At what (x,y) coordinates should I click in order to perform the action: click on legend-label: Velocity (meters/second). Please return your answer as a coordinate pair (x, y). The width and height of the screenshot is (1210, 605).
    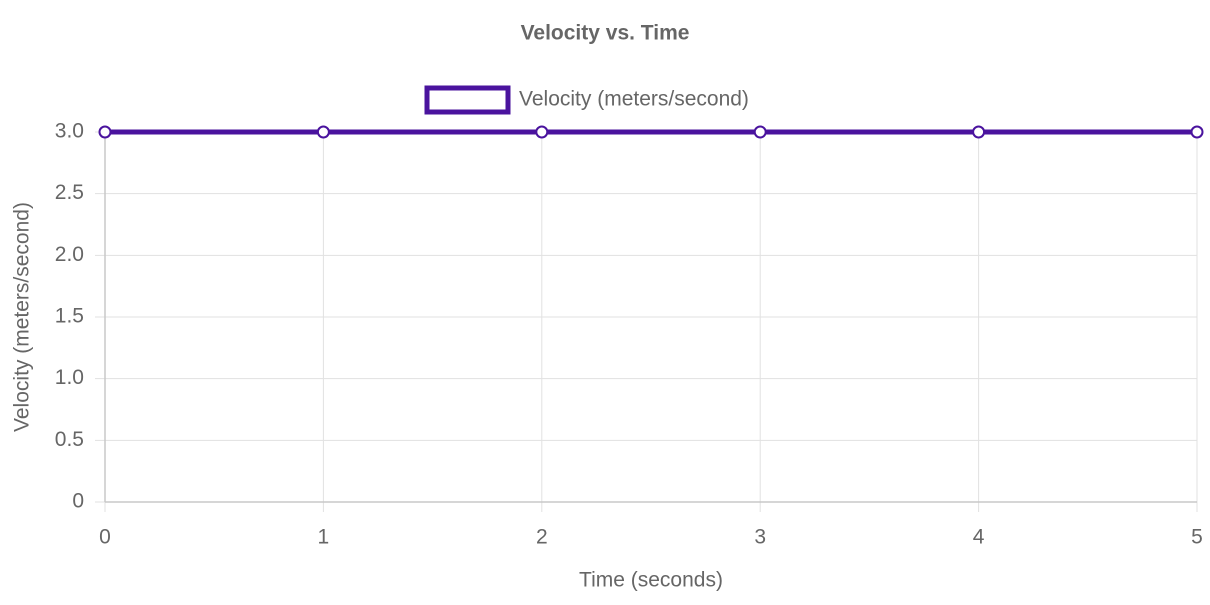
    Looking at the image, I should click on (634, 99).